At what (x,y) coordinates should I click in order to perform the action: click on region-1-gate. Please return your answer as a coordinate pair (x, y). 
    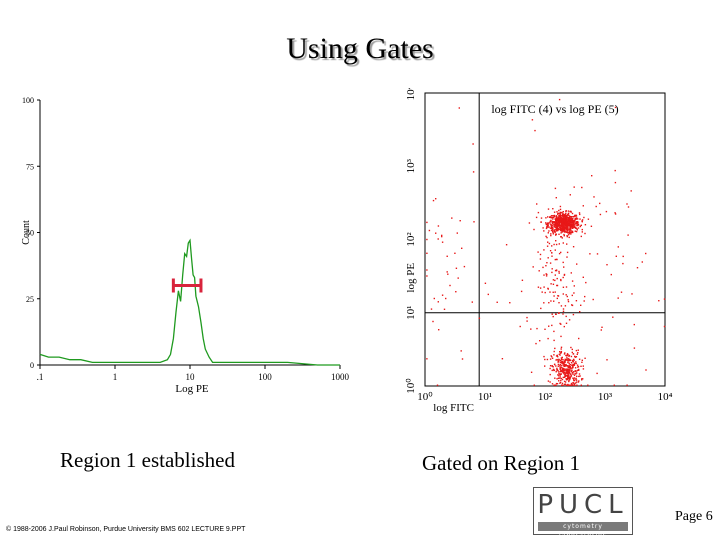
    Looking at the image, I should click on (187, 285).